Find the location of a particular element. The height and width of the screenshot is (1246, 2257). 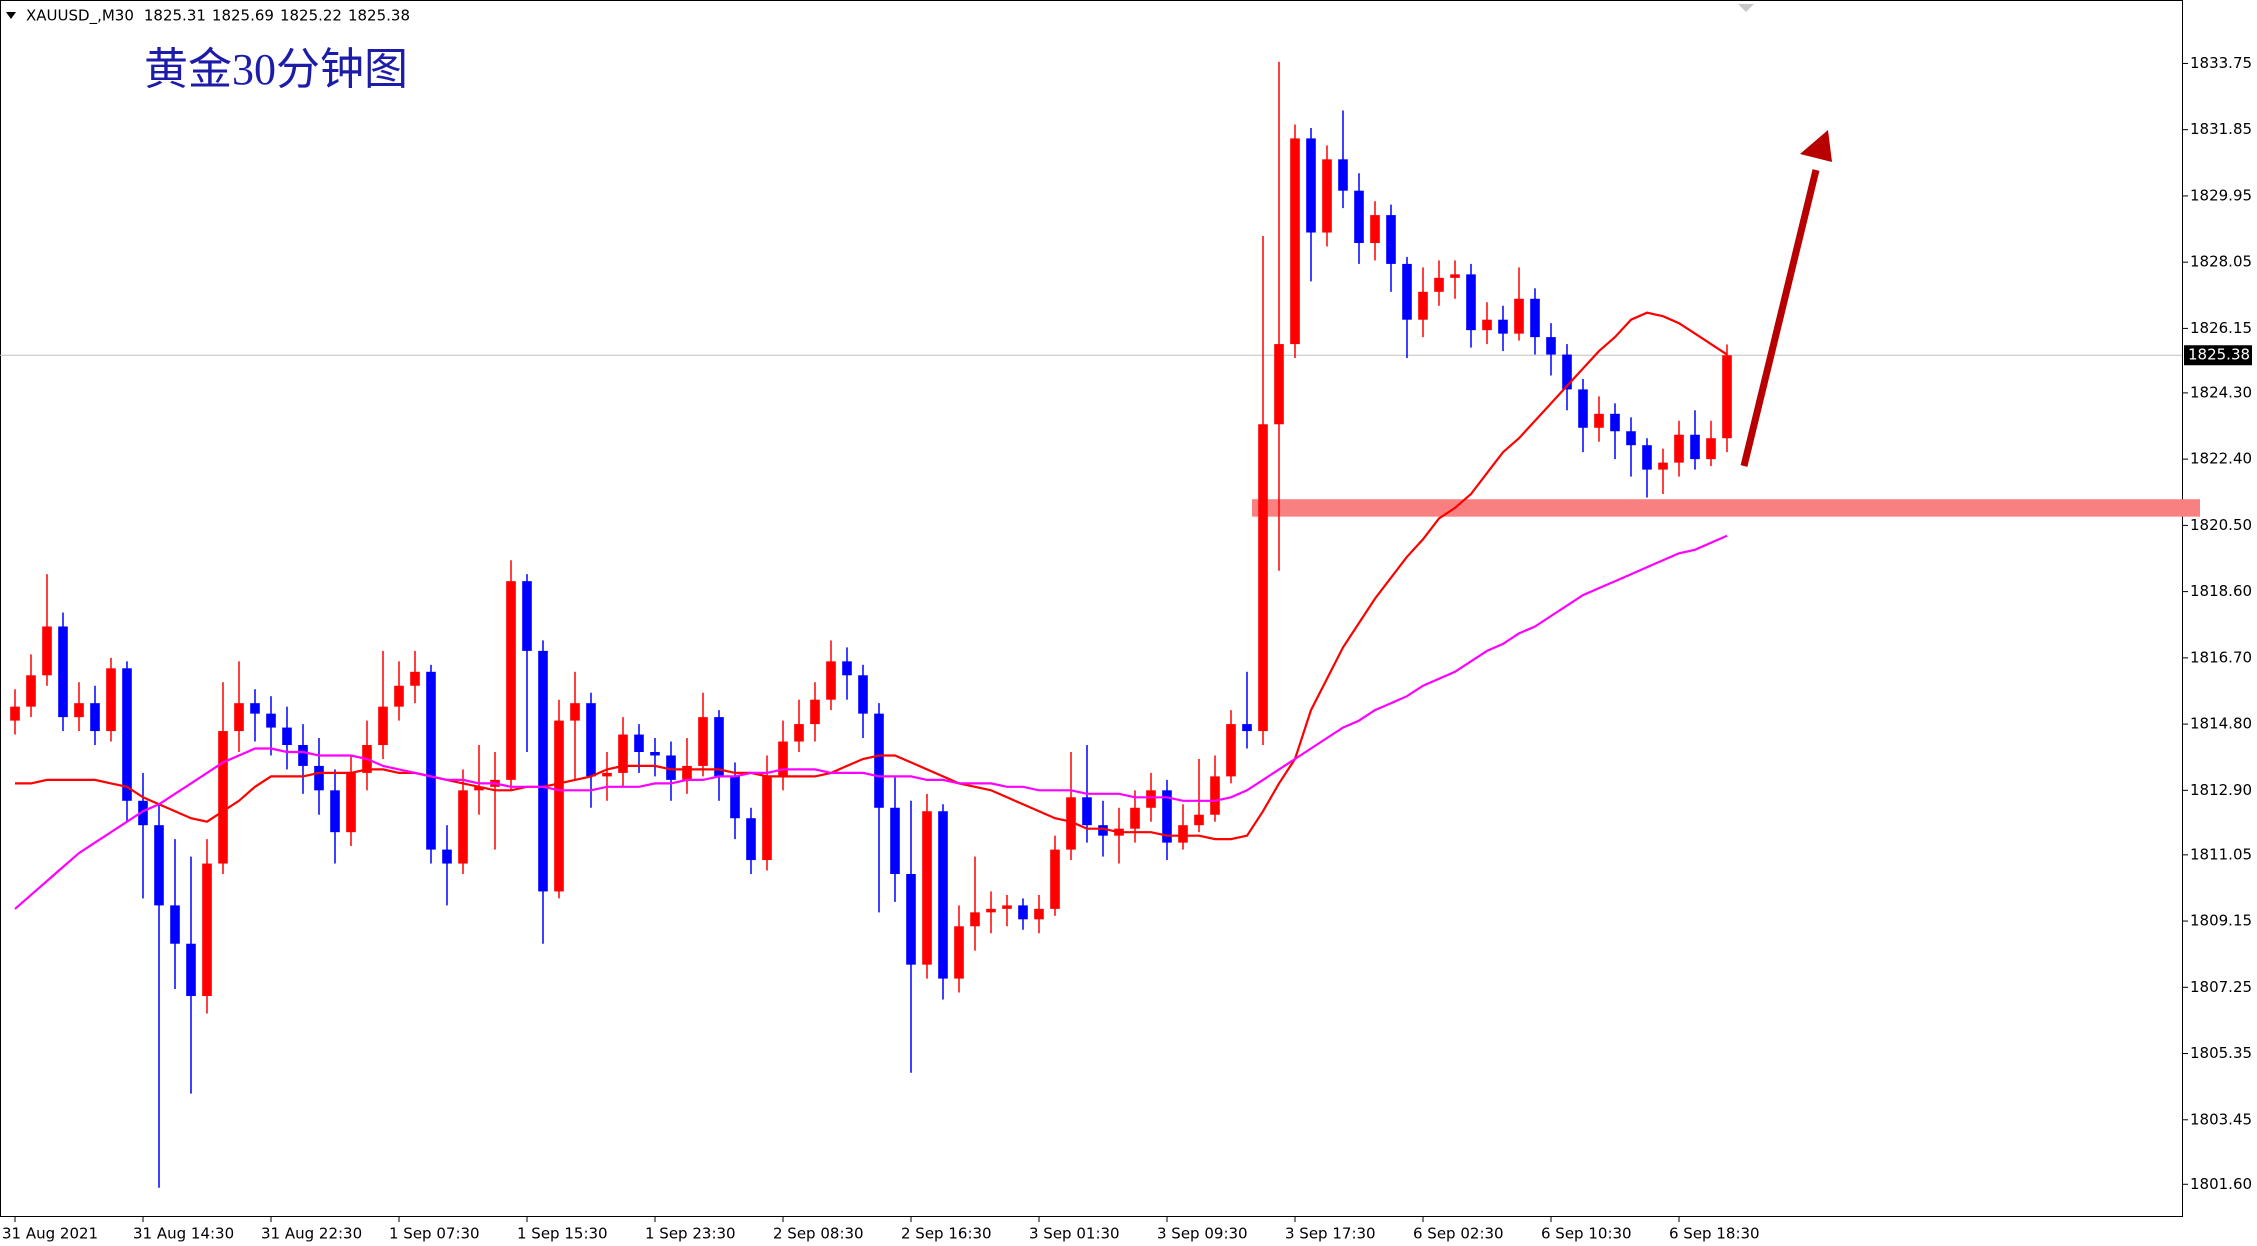

price-label-box is located at coordinates (2218, 355).